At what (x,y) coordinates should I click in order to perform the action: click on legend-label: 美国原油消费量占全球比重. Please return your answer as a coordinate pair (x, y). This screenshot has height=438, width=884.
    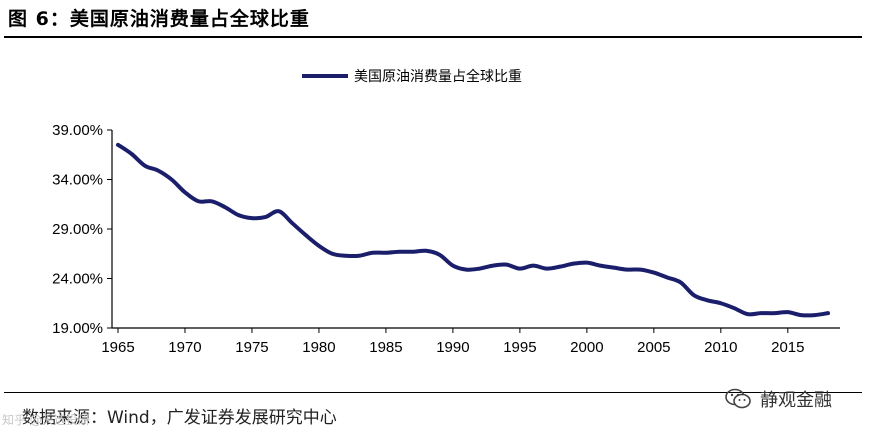
    Looking at the image, I should click on (438, 76).